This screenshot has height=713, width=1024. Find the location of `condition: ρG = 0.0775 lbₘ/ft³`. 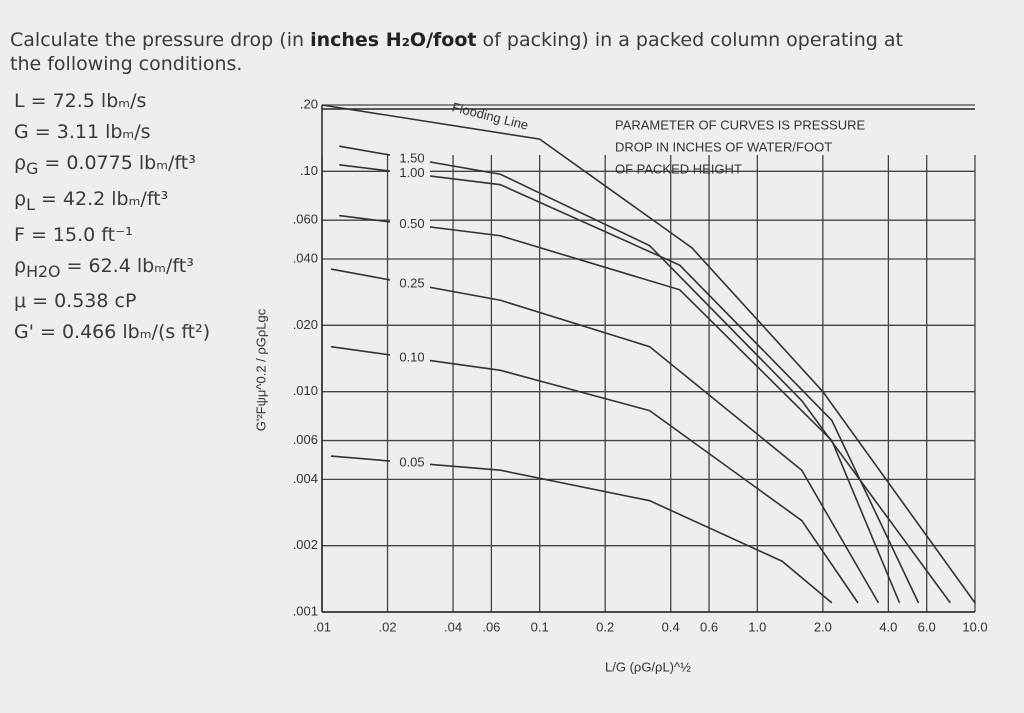

condition: ρG = 0.0775 lbₘ/ft³ is located at coordinates (112, 166).